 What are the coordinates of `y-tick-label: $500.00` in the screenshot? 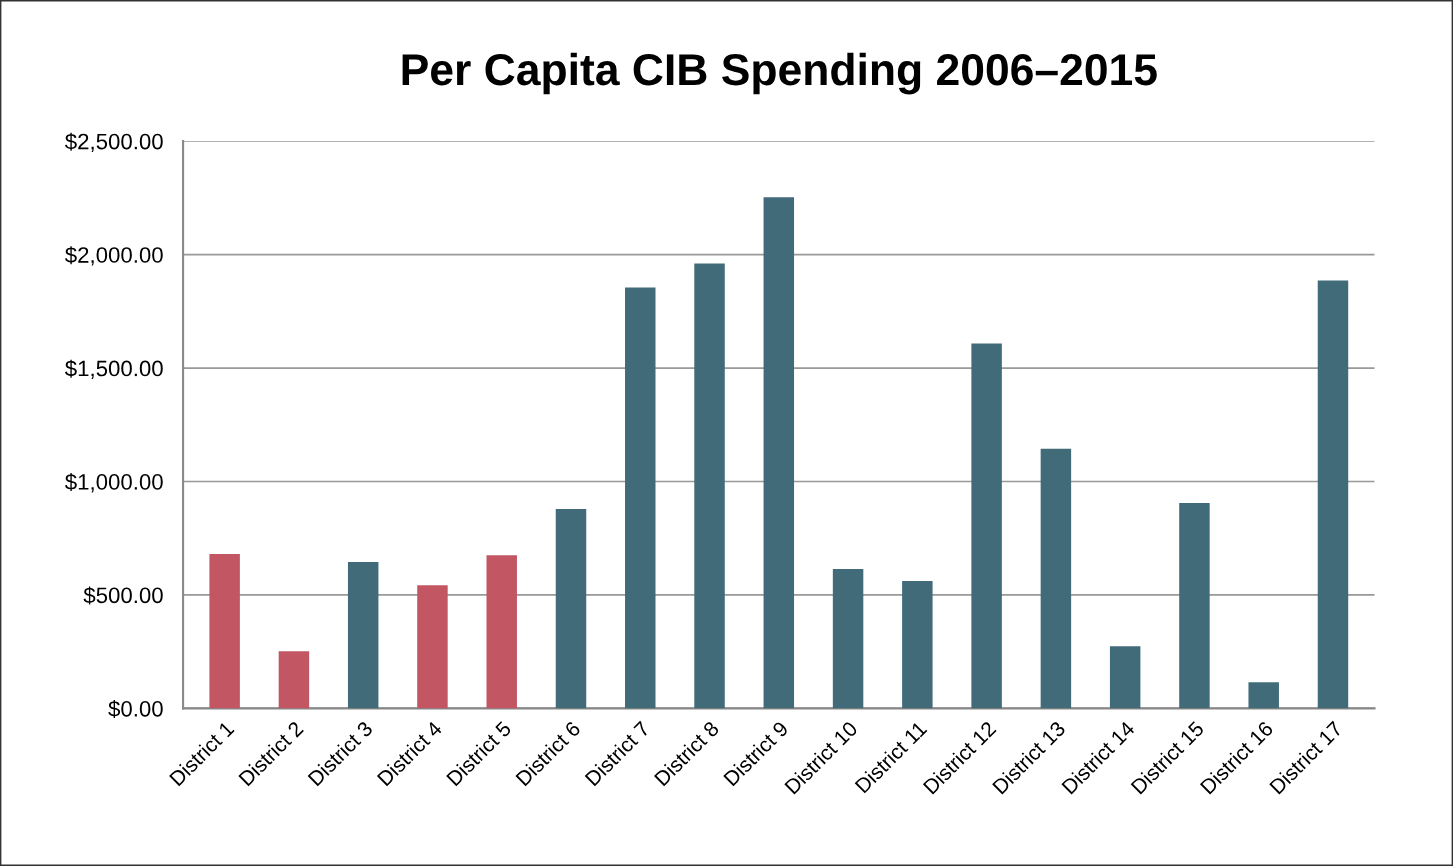 It's located at (123, 595).